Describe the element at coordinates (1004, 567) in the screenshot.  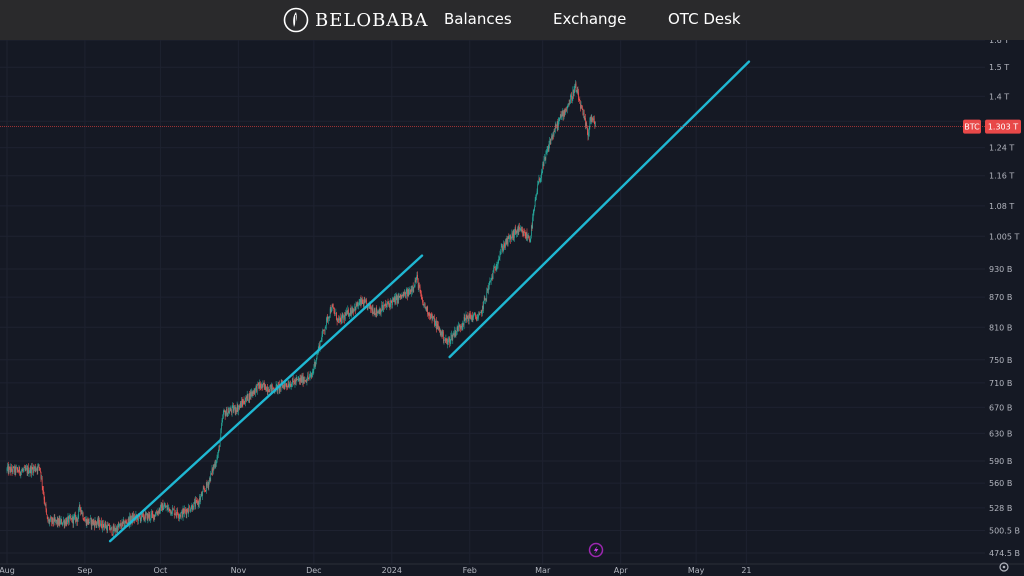
I see `settings-gear-icon` at that location.